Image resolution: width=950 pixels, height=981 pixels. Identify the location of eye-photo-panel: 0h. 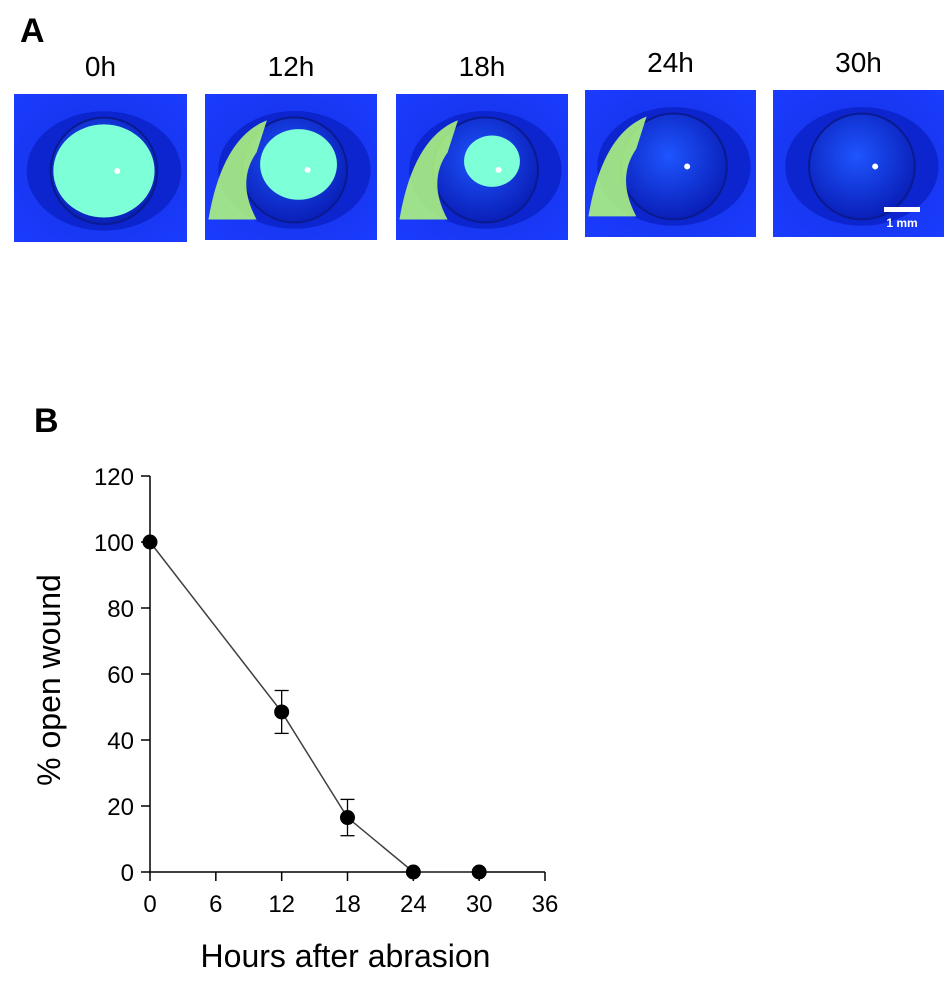
(100, 146).